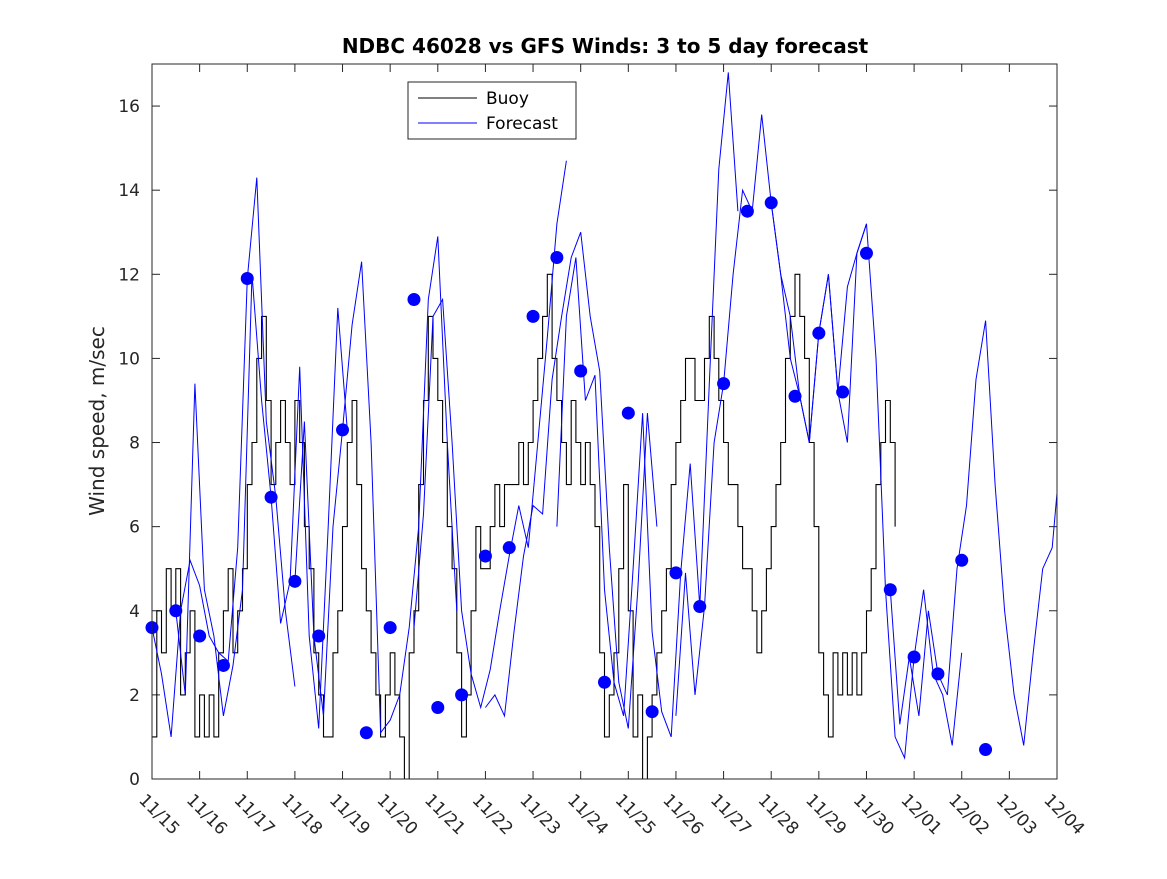 This screenshot has height=879, width=1167. I want to click on y-tick-label: 10, so click(129, 359).